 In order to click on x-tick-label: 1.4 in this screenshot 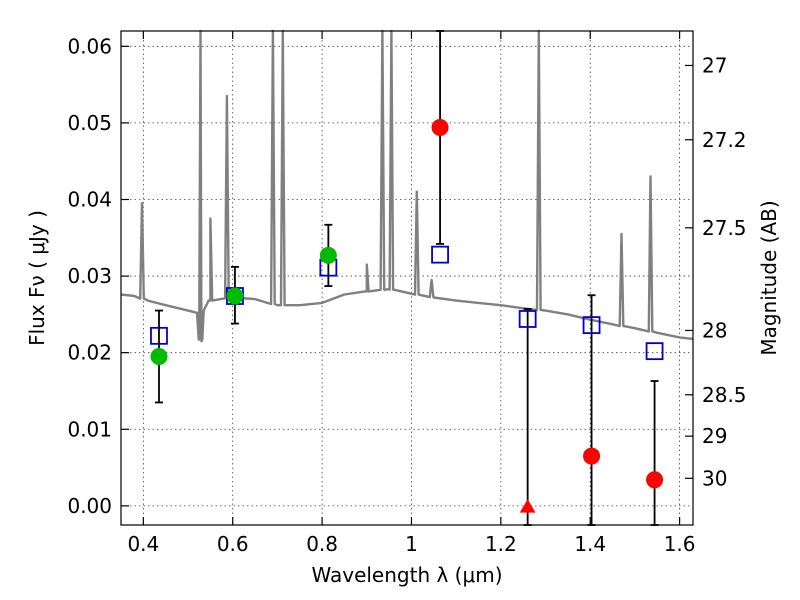, I will do `click(590, 544)`.